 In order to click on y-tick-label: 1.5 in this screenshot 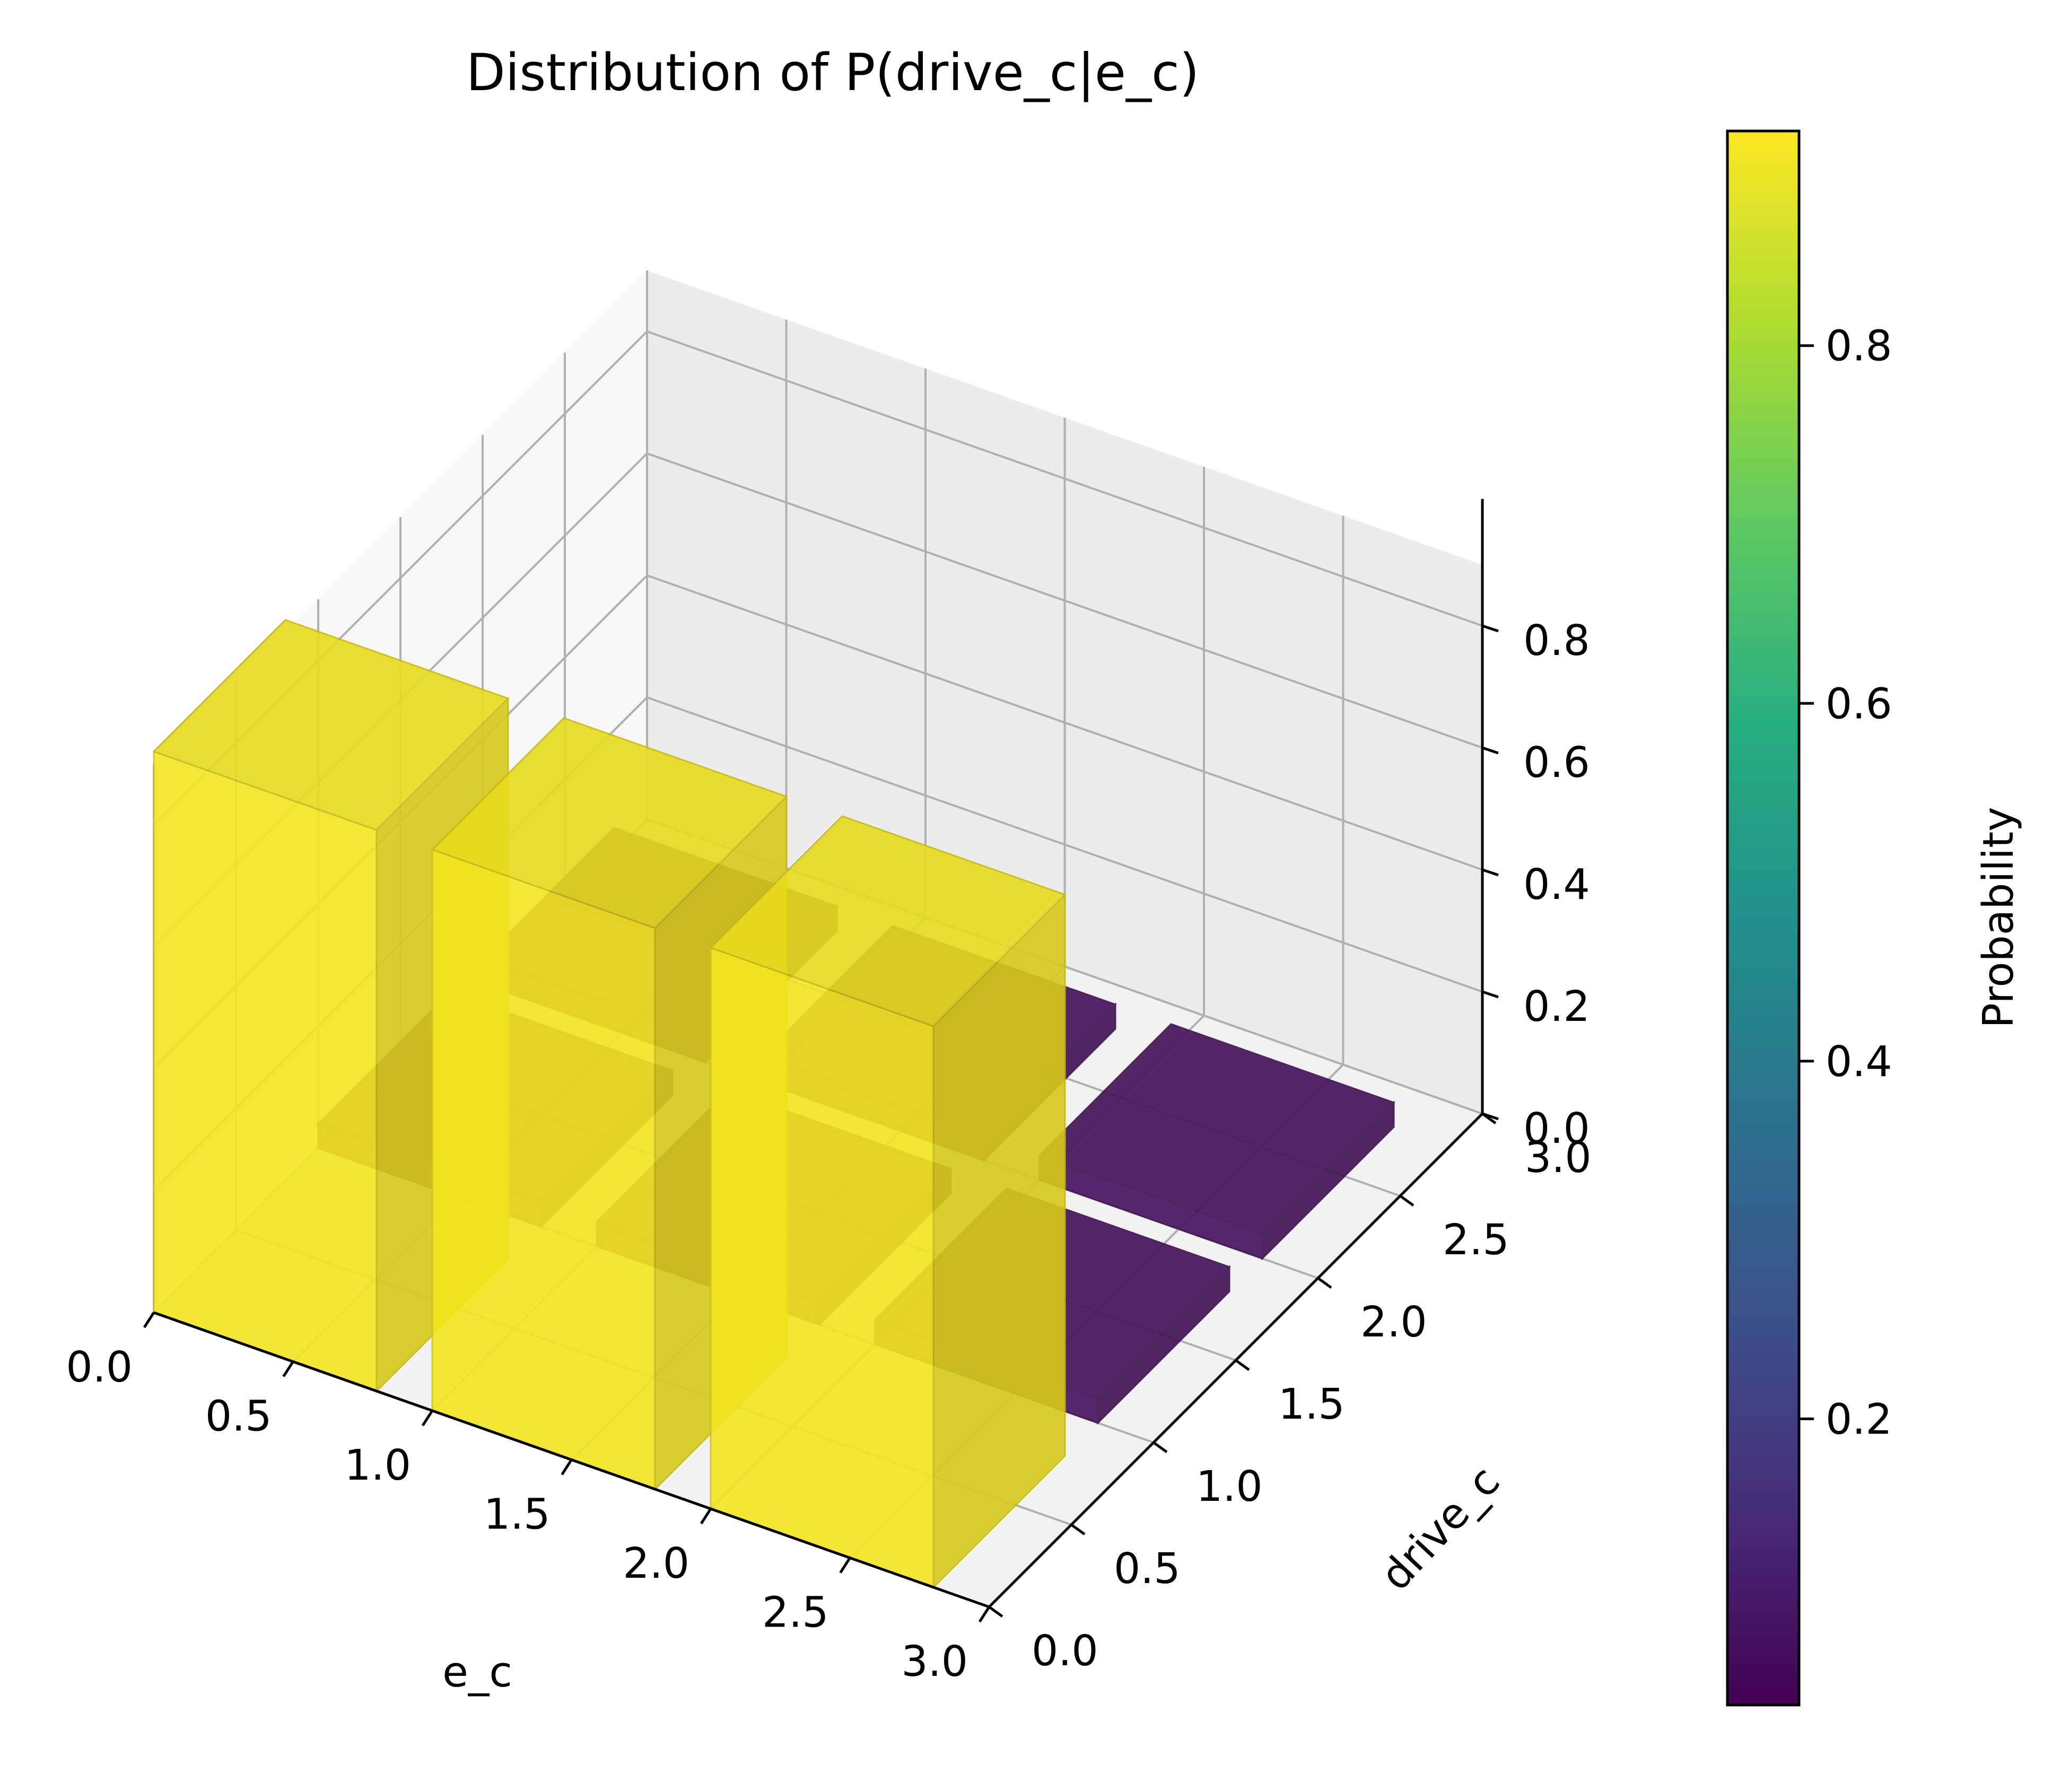, I will do `click(1311, 1404)`.